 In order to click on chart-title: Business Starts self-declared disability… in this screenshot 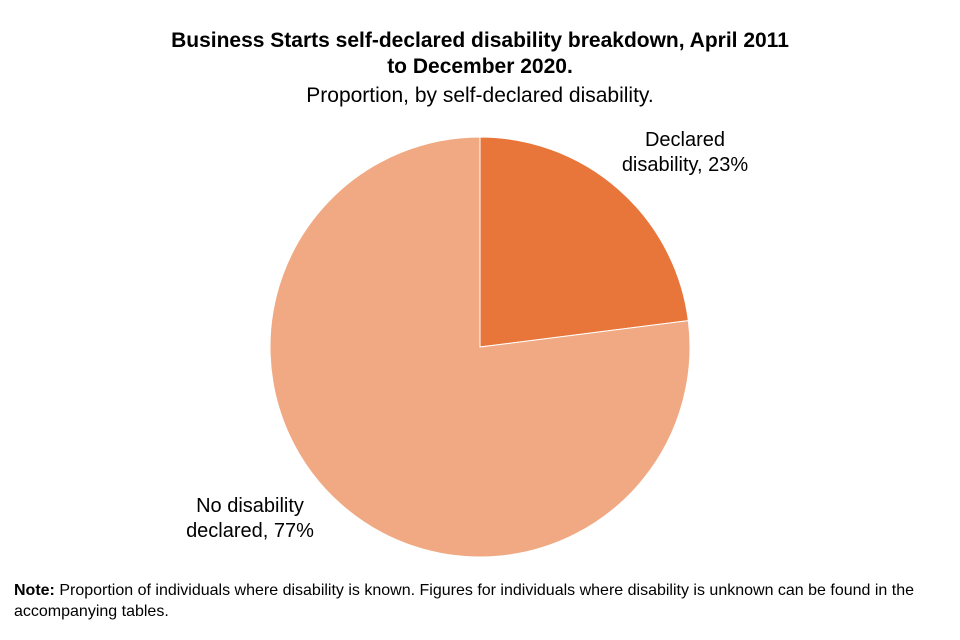, I will do `click(480, 53)`.